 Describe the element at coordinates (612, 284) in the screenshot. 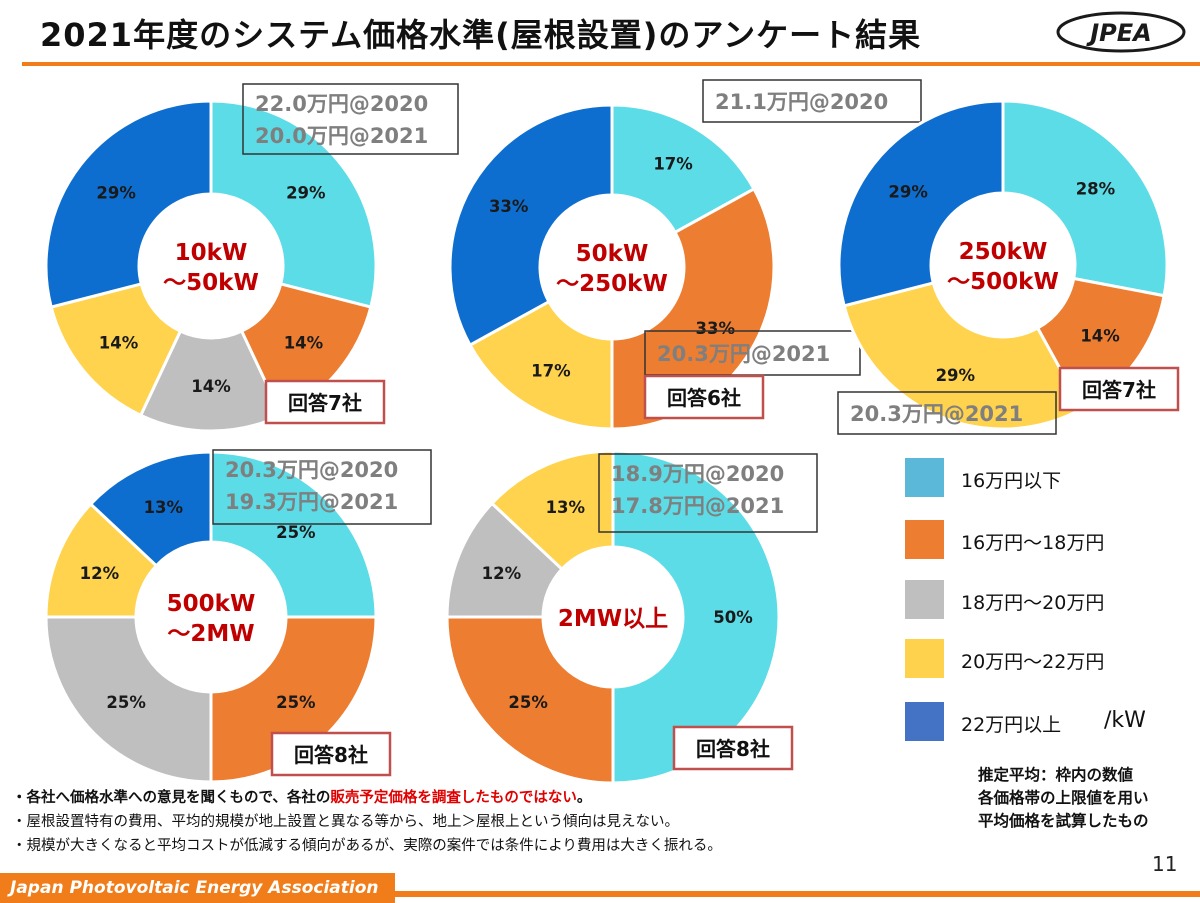

I see `center-label: ～250kW` at that location.